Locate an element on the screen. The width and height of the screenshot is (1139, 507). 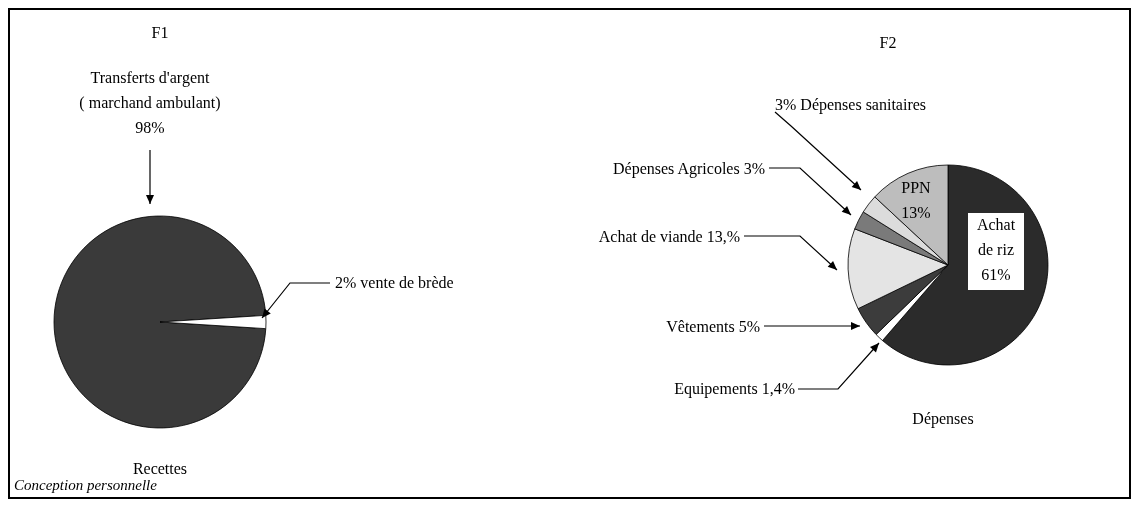
slice-label: Dépenses Agricoles 3% is located at coordinates (689, 169).